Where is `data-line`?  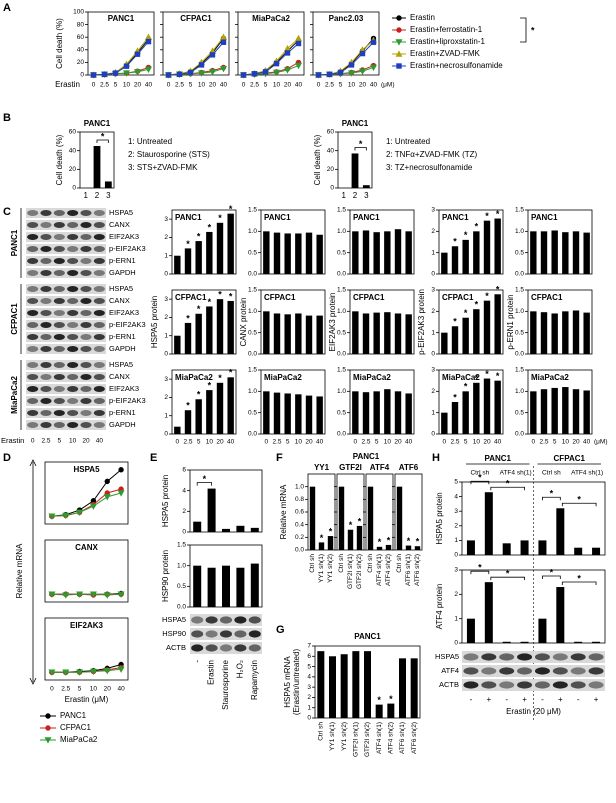 data-line is located at coordinates (86, 594).